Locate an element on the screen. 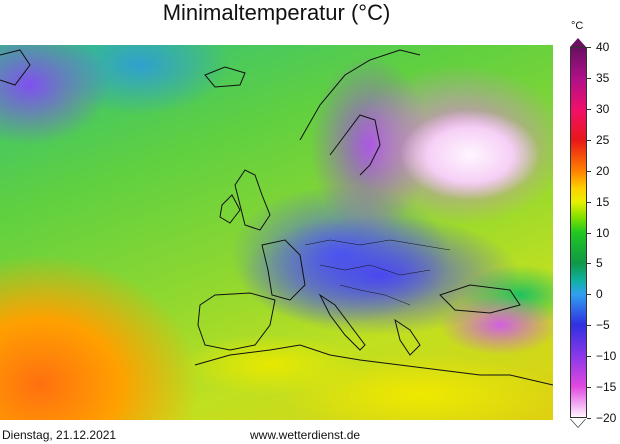  colorbar-tick-label: 20 is located at coordinates (603, 170).